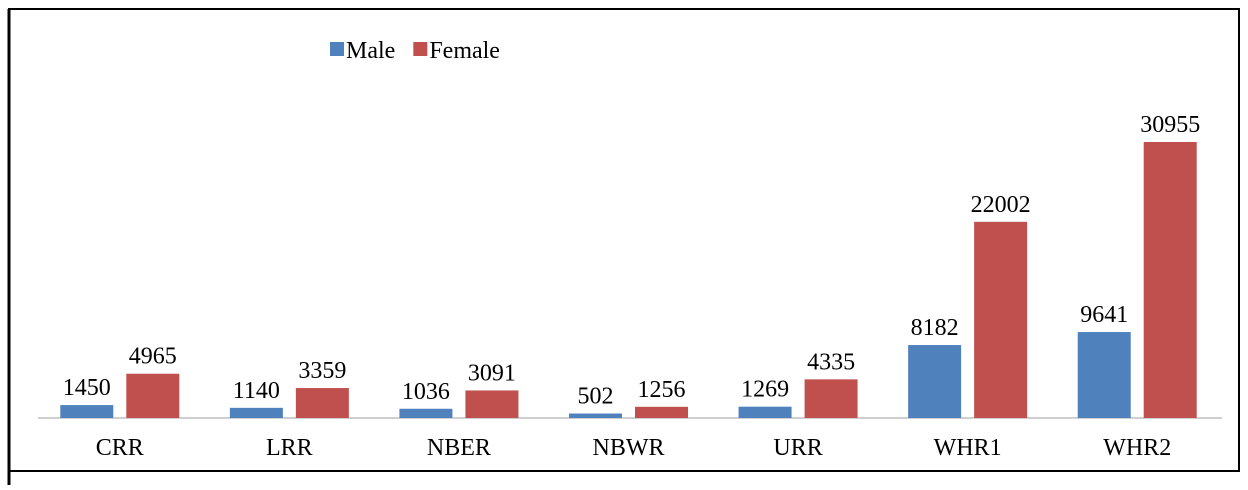 The image size is (1248, 490). What do you see at coordinates (935, 328) in the screenshot?
I see `data-label: 8182` at bounding box center [935, 328].